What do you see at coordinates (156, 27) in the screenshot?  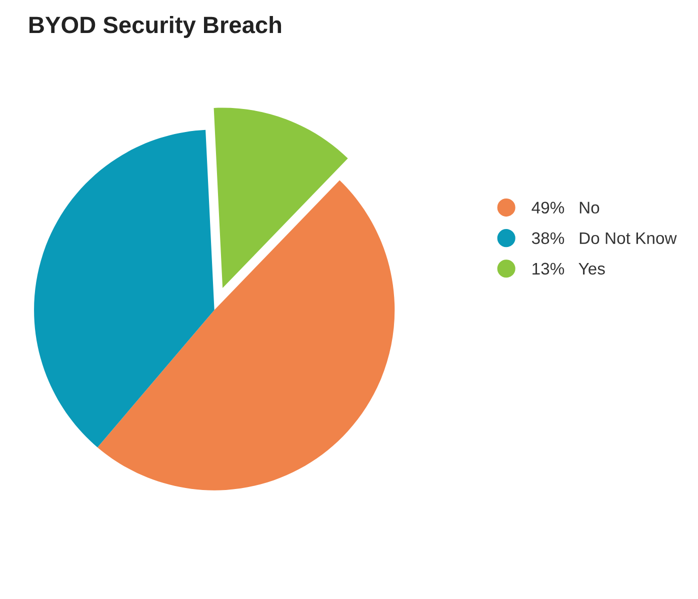 I see `chart-title: BYOD Security Breach` at bounding box center [156, 27].